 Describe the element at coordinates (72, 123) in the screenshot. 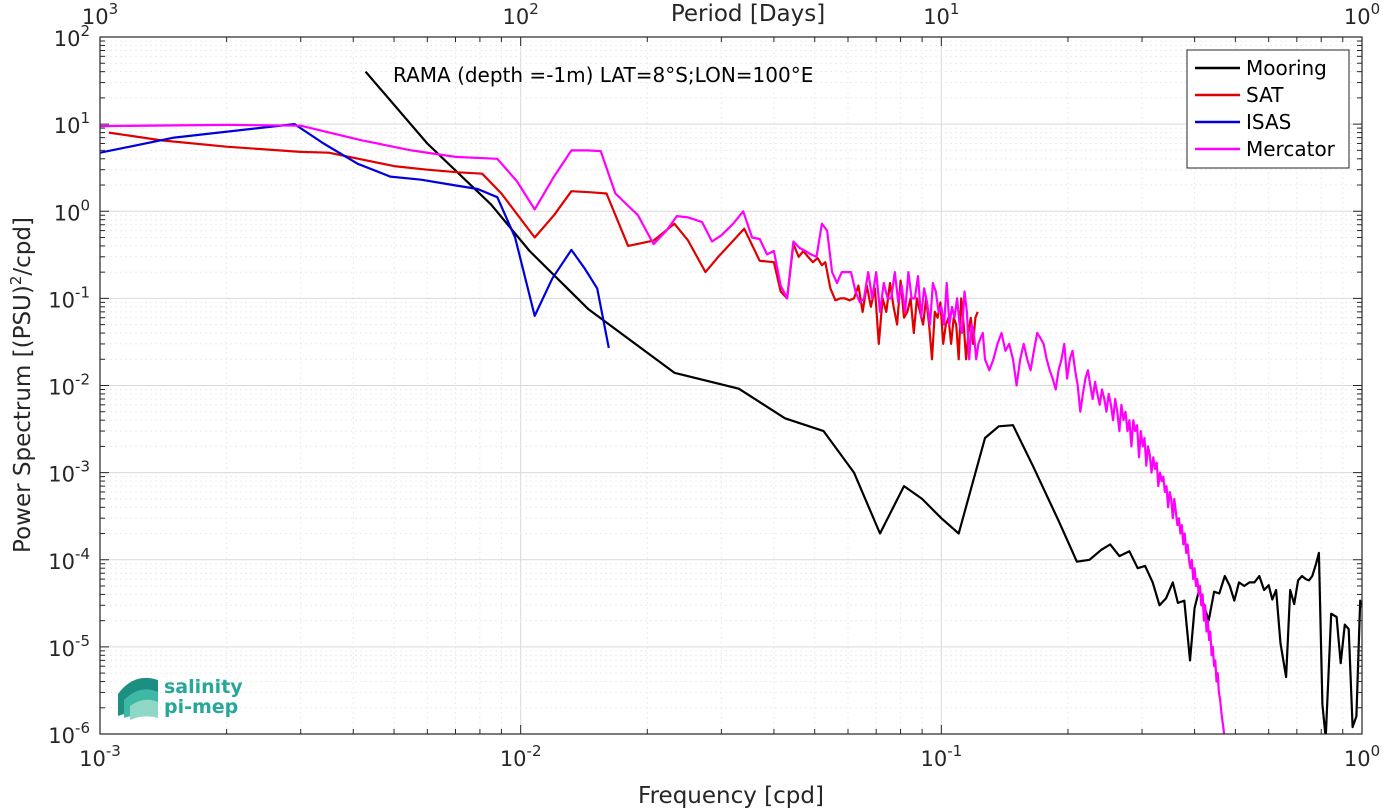

I see `y-tick-label: 10¹` at that location.